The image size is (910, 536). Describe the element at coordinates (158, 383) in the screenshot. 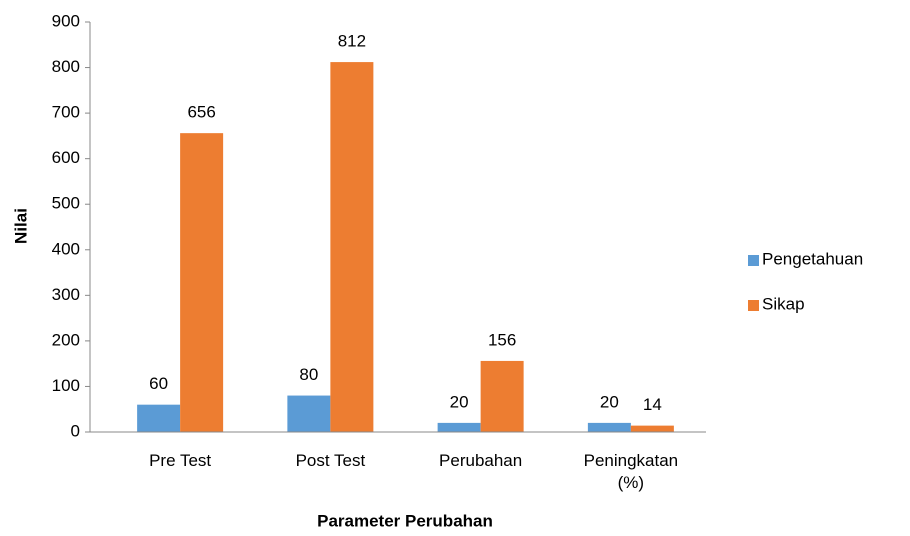

I see `data-label: 60` at that location.